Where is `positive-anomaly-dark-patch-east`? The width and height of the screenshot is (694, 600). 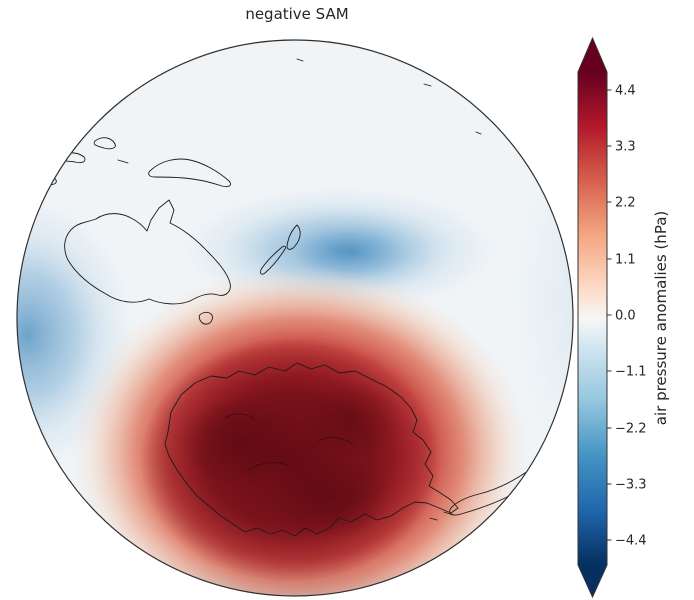 positive-anomaly-dark-patch-east is located at coordinates (352, 420).